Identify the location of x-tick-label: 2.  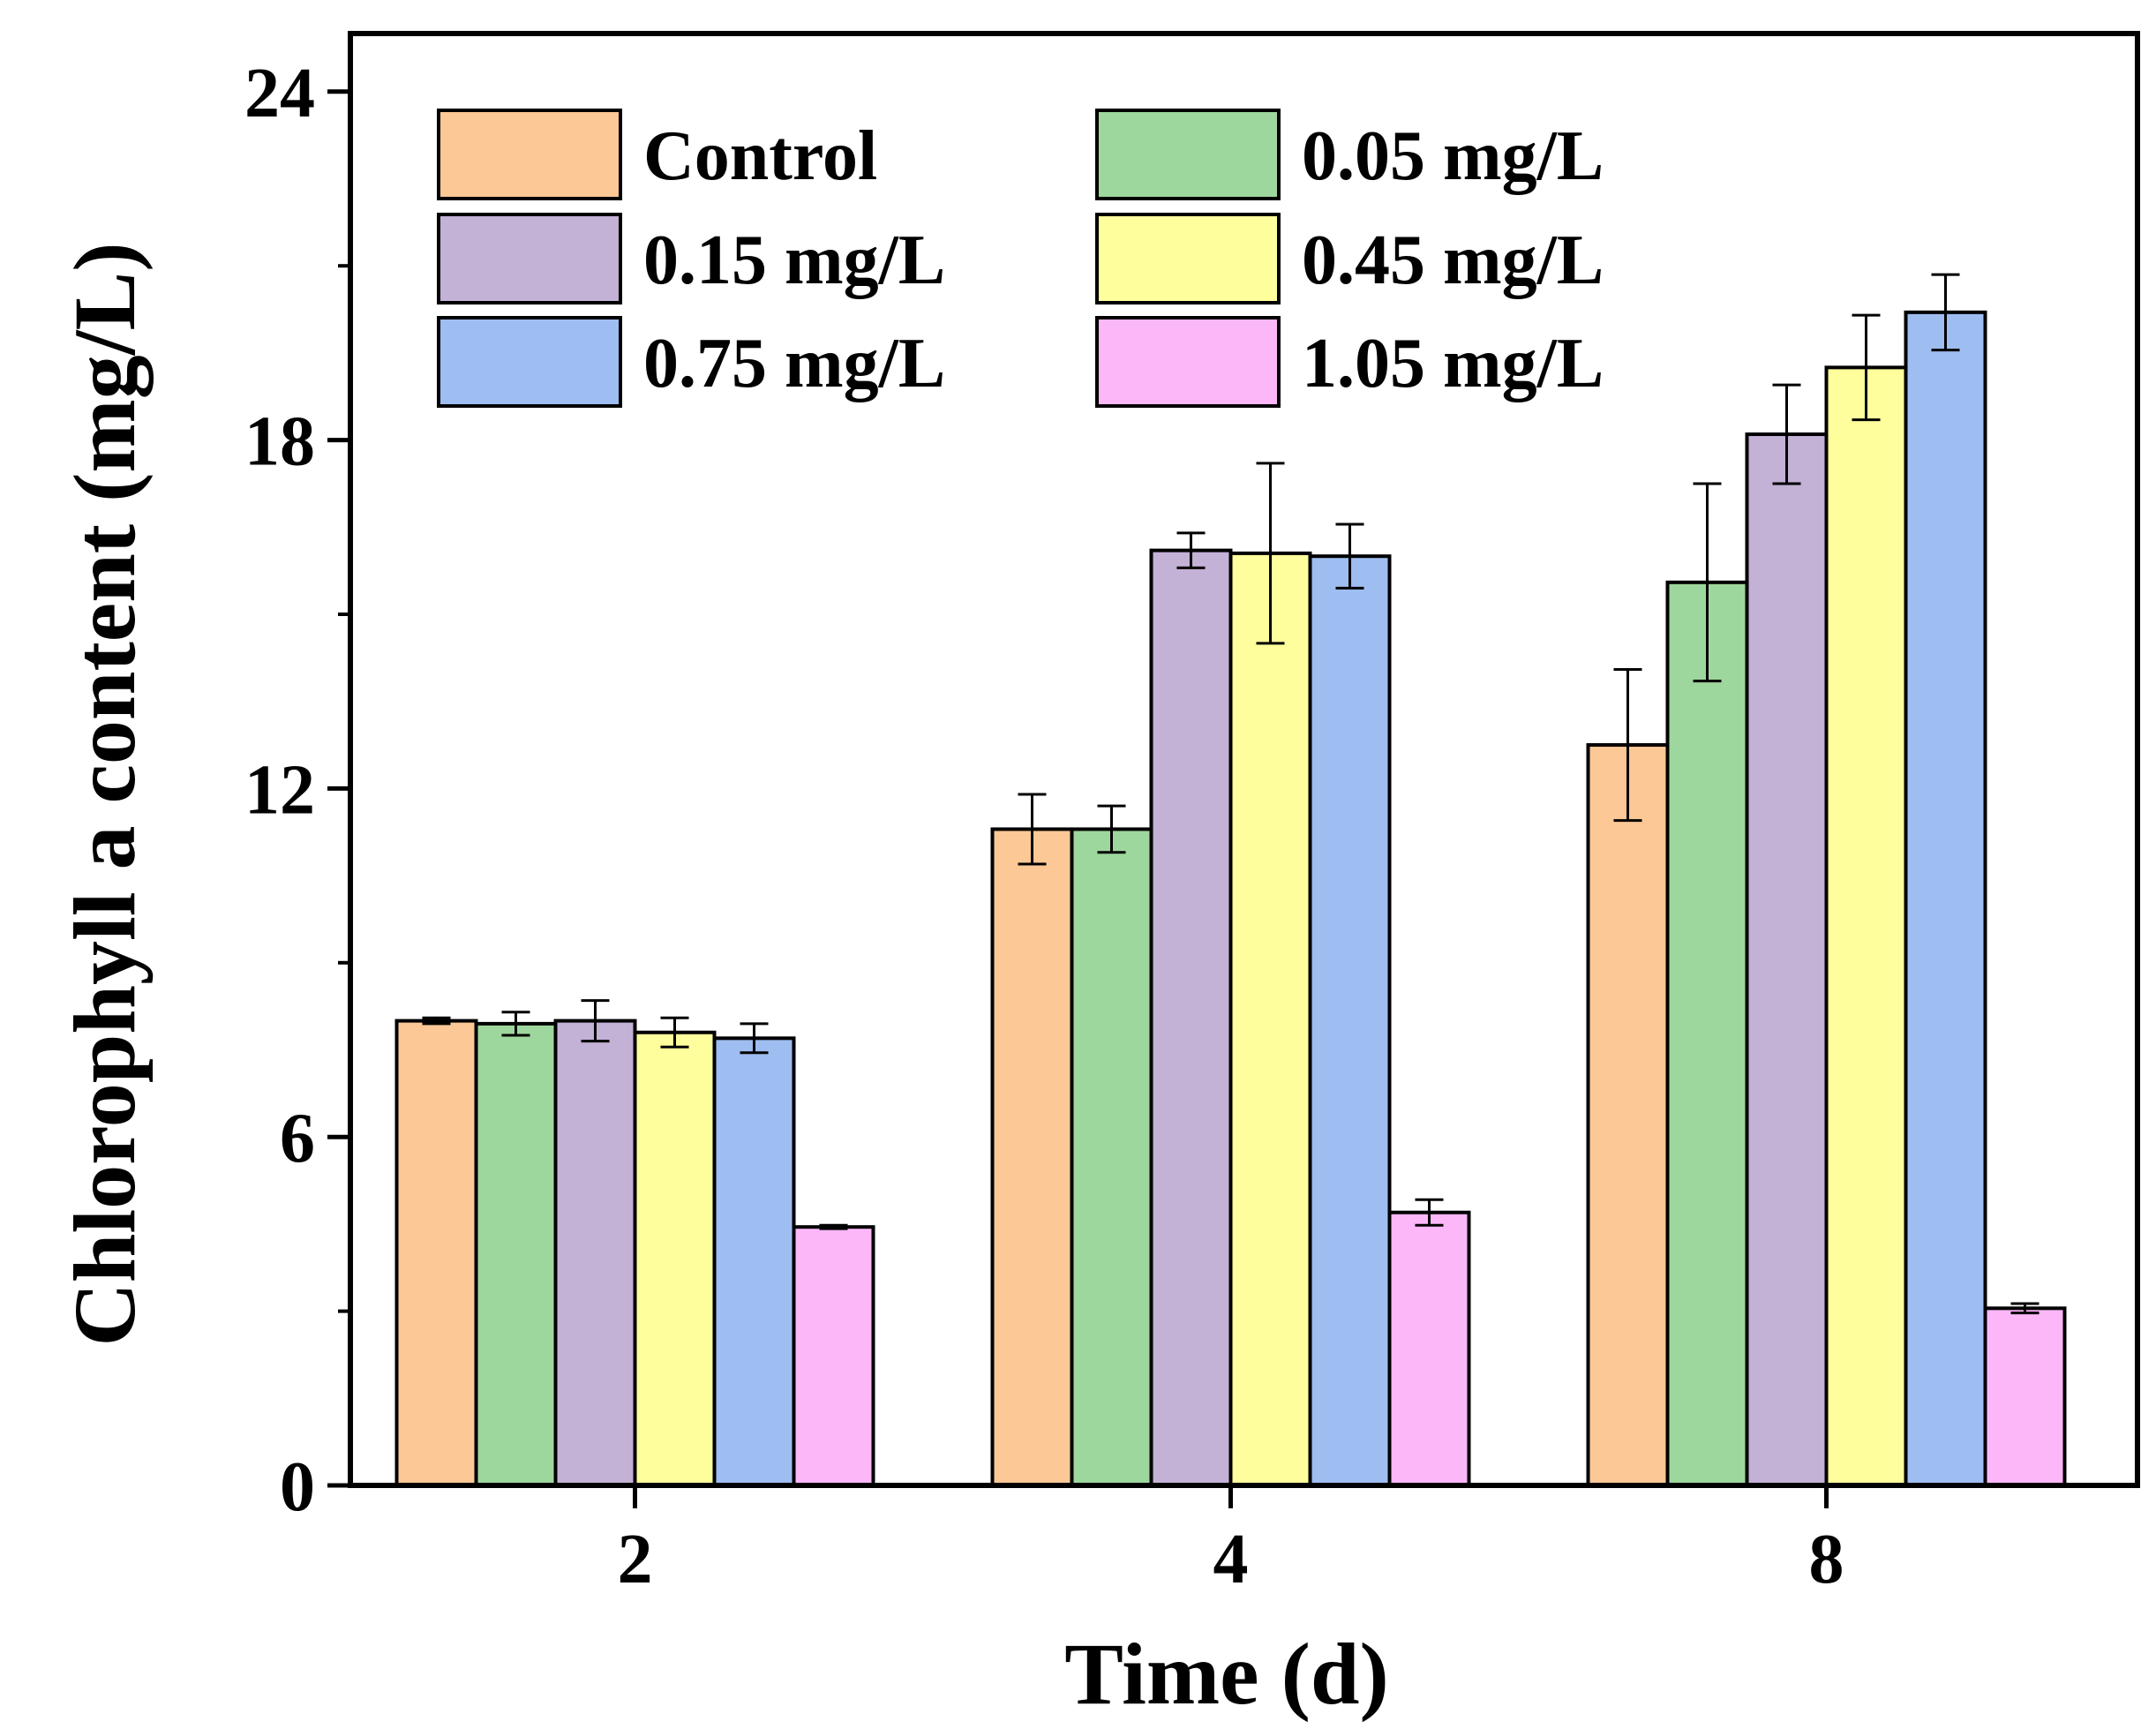
(635, 1559).